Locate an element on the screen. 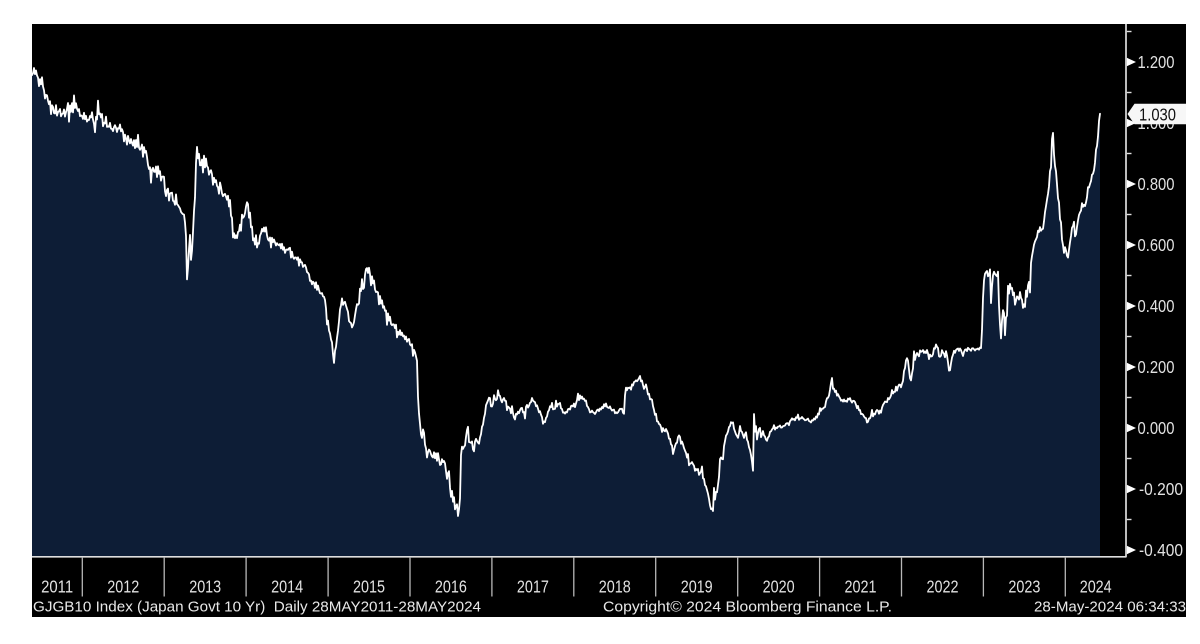  svg-text: 2014 is located at coordinates (287, 587).